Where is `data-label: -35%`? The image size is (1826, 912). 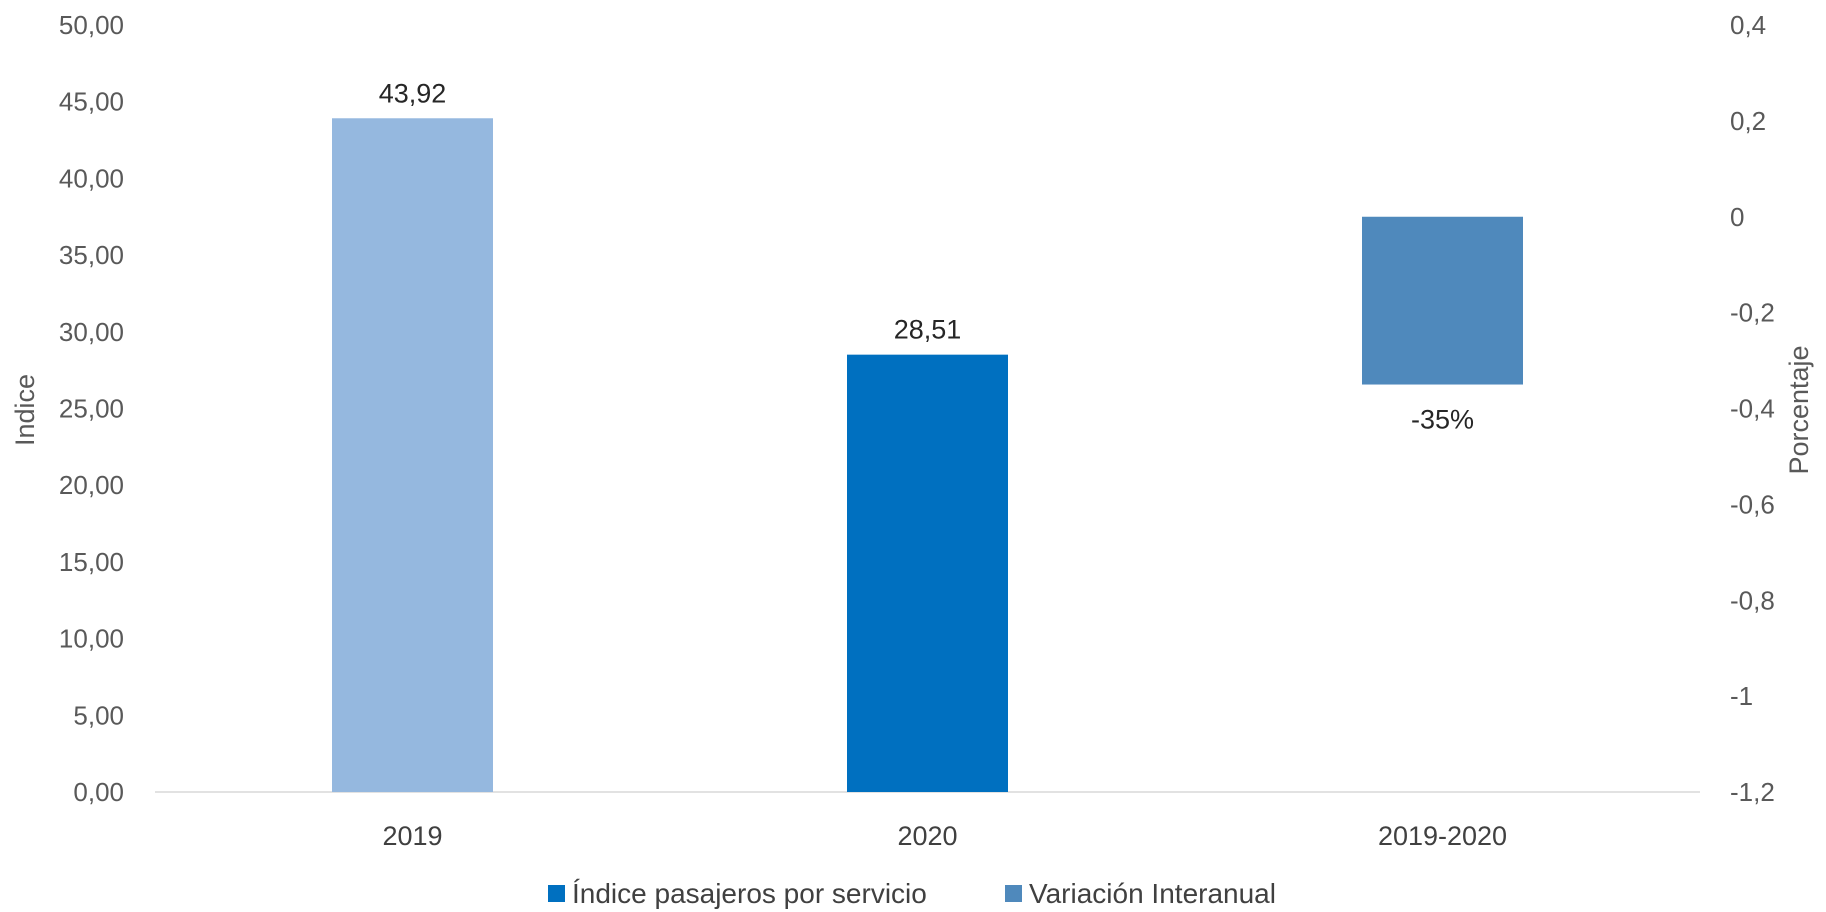 data-label: -35% is located at coordinates (1442, 420).